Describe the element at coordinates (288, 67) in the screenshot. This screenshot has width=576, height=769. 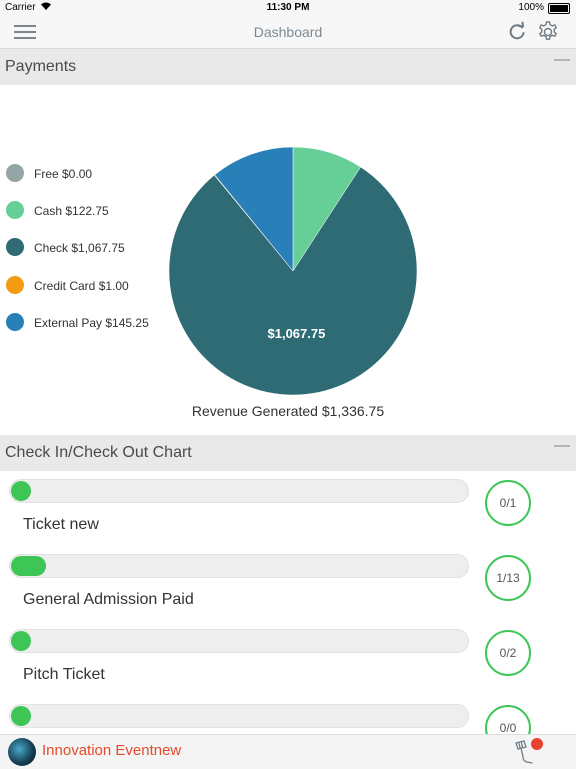
I see `payments-section-header: Payments —` at that location.